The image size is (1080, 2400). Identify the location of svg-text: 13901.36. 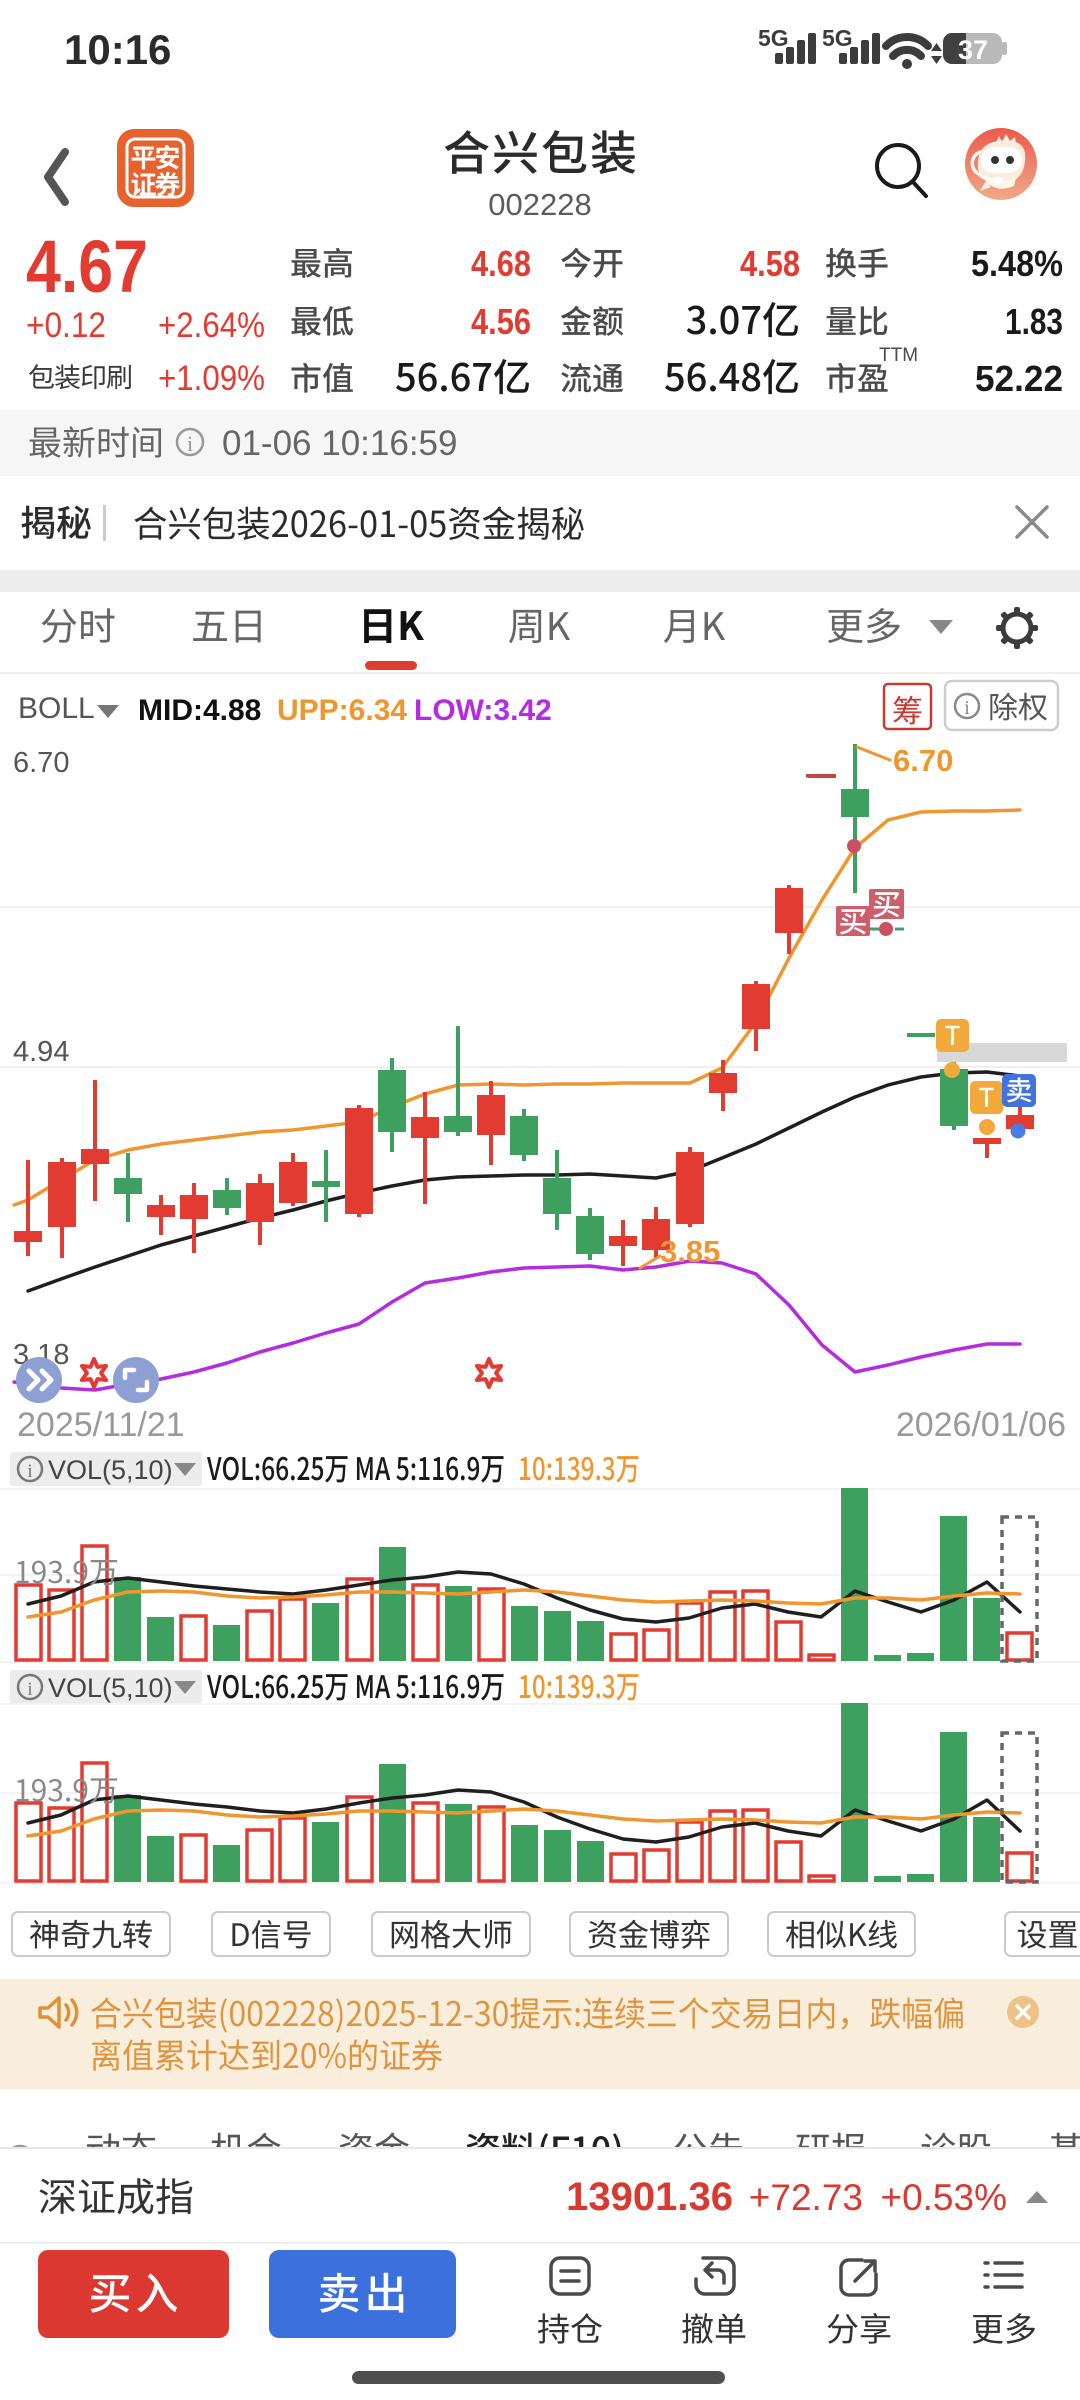
(649, 2197).